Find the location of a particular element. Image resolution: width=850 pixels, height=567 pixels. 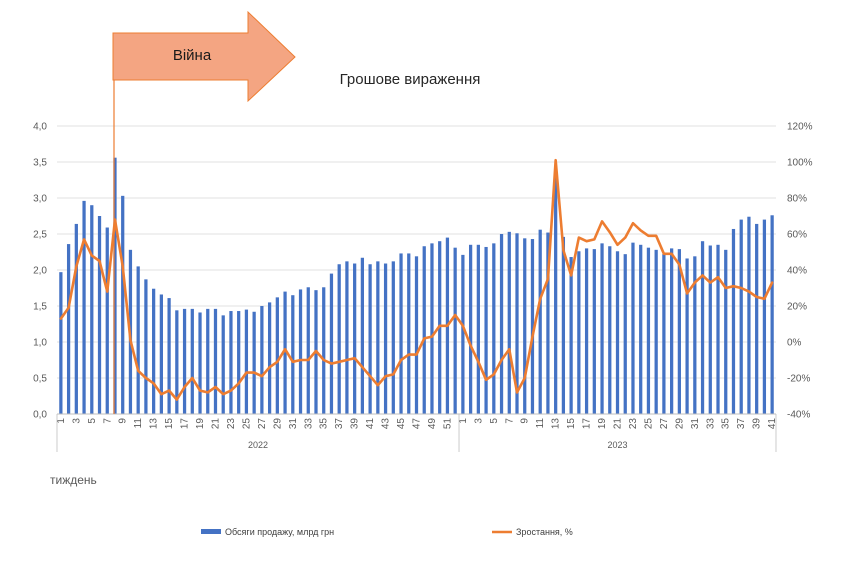

y-right-tick-label: 40% is located at coordinates (797, 271).